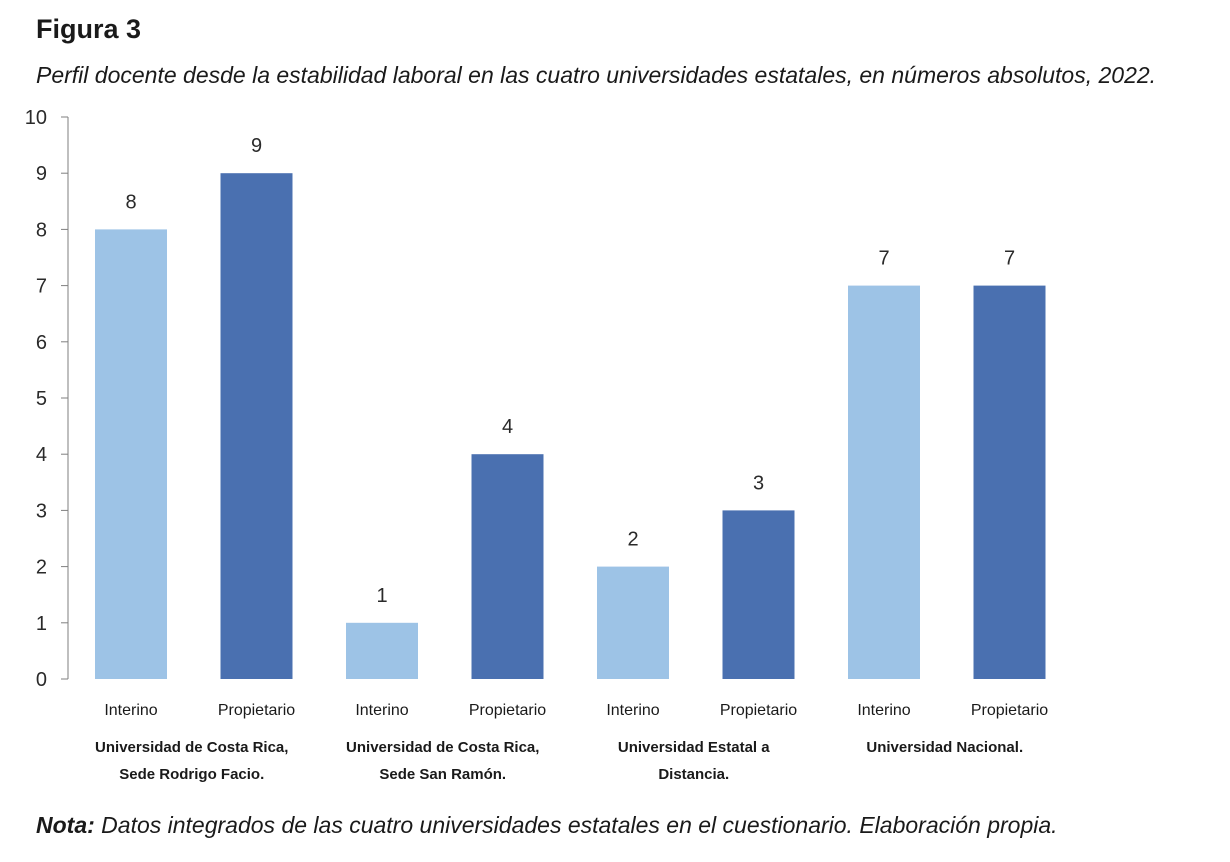 This screenshot has width=1230, height=862. What do you see at coordinates (693, 774) in the screenshot?
I see `group-label: Distancia.` at bounding box center [693, 774].